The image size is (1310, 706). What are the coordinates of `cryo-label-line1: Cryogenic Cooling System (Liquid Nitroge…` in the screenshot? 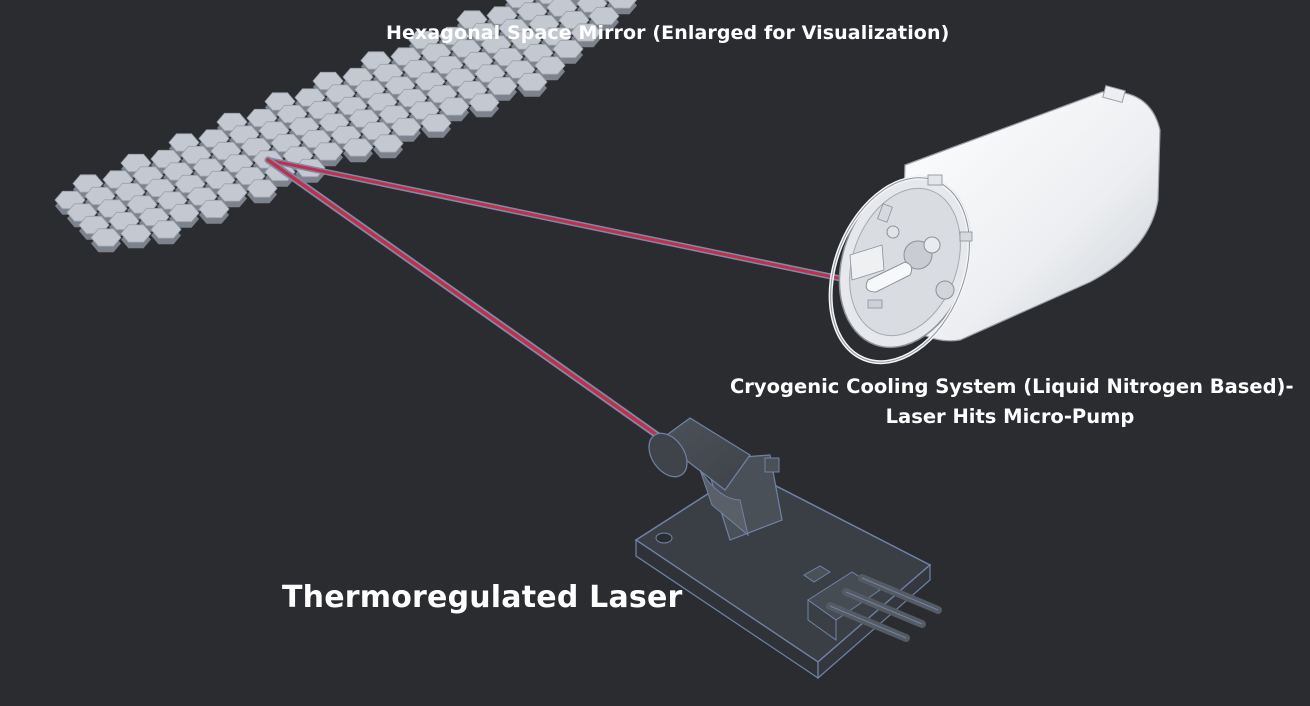 It's located at (1012, 386).